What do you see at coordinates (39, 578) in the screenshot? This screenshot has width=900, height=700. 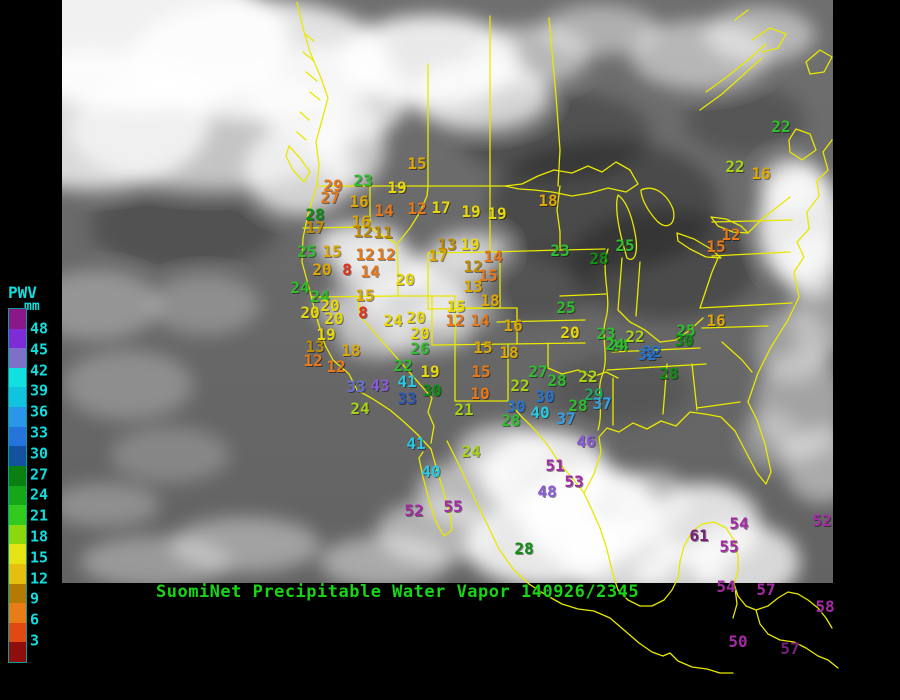 I see `legend-value: 12` at bounding box center [39, 578].